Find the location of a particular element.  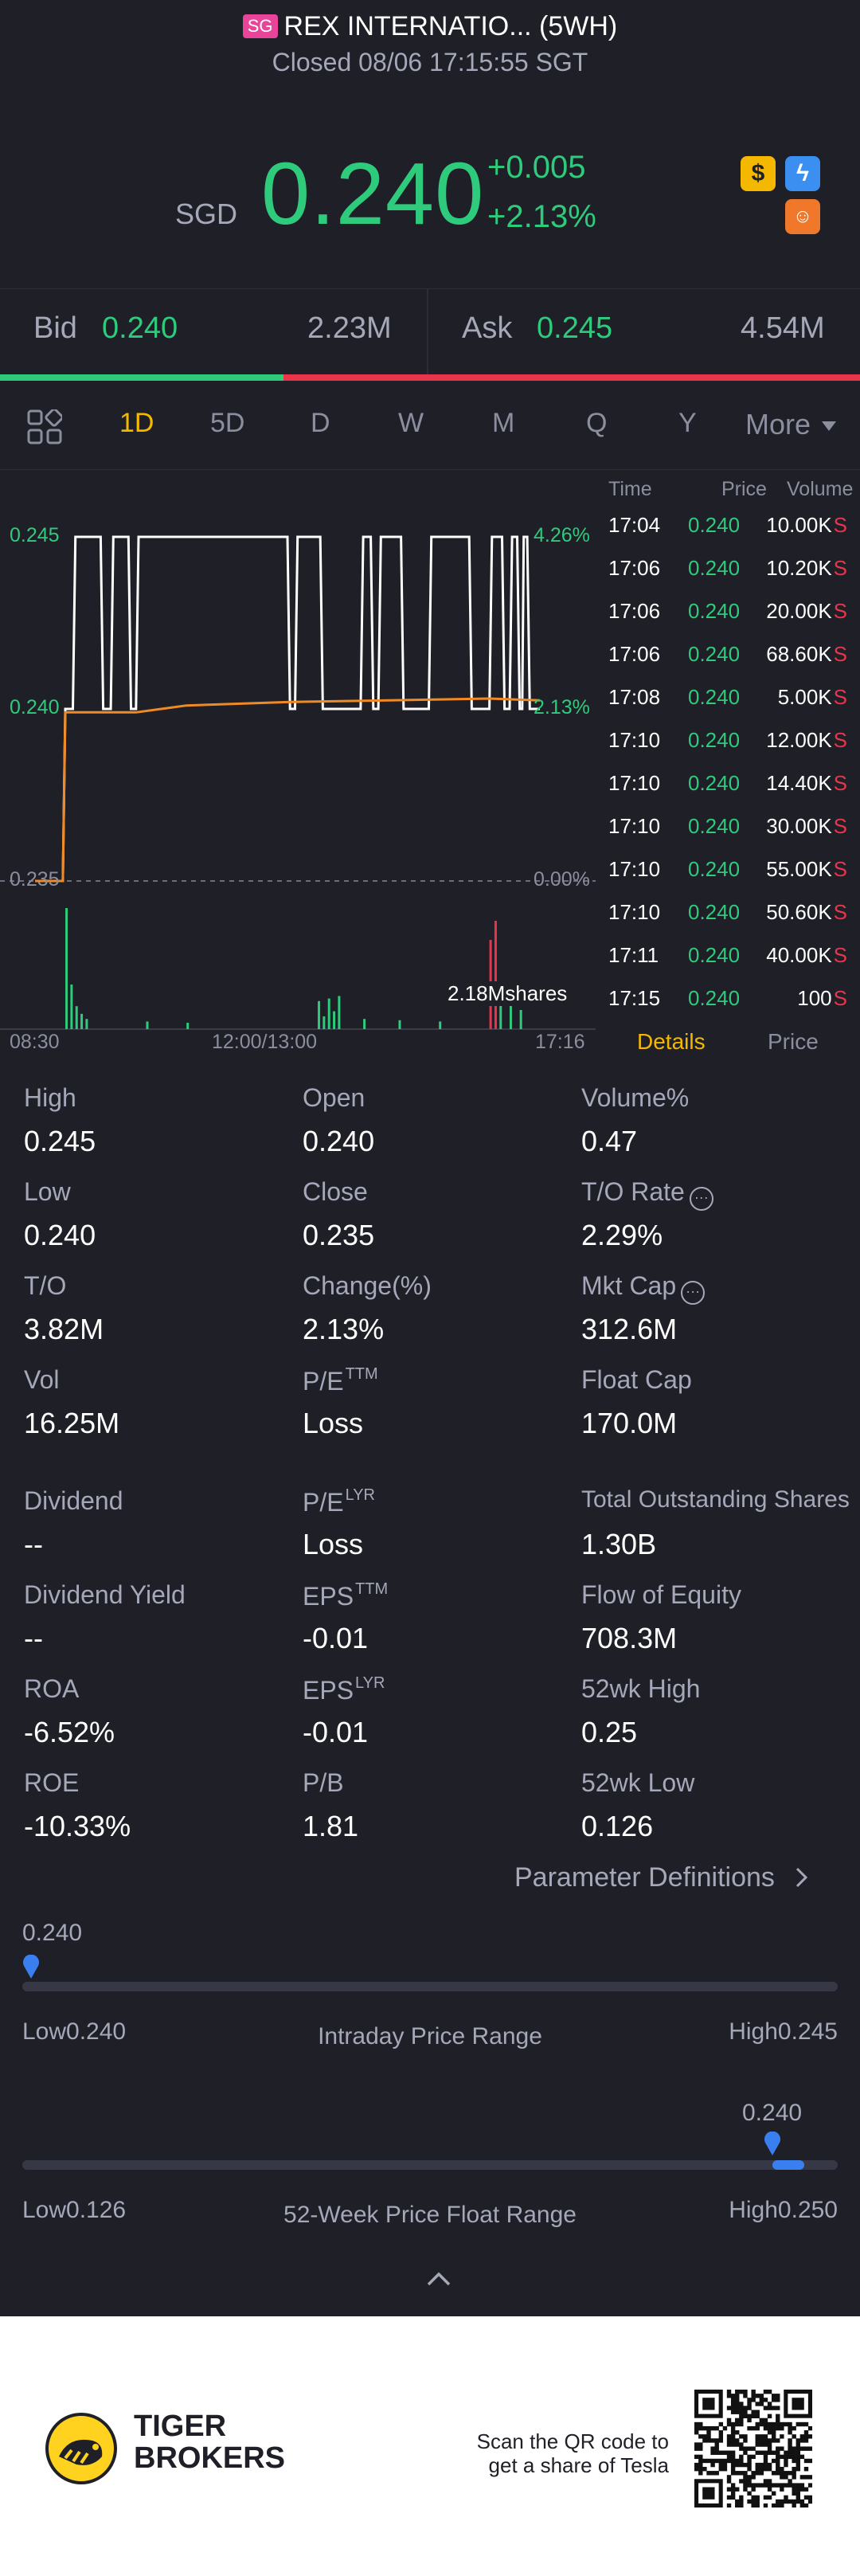

torate-text: T/O Rate is located at coordinates (633, 1191).